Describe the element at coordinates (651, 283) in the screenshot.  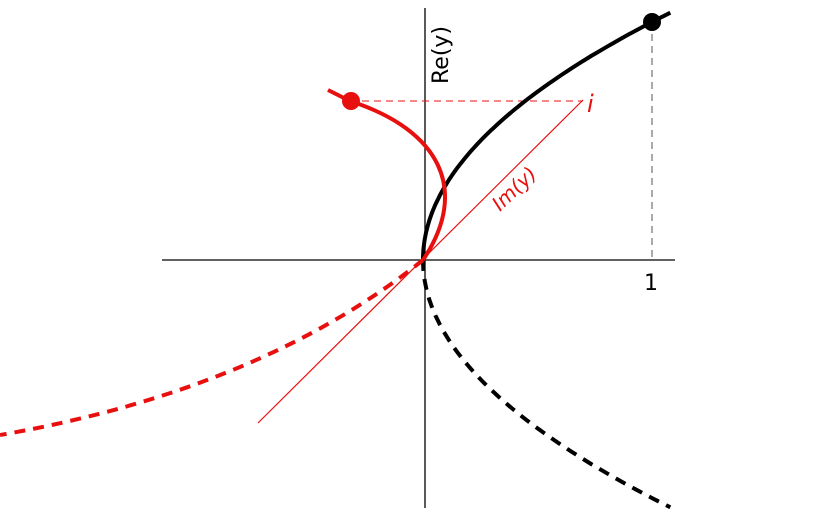
I see `x-tick-label: 1` at that location.